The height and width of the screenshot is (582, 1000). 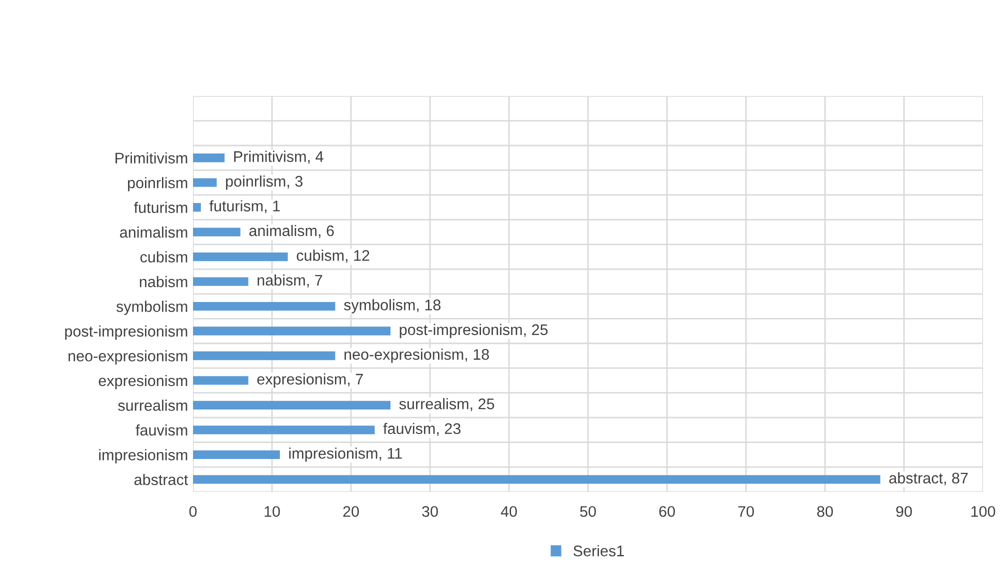 I want to click on data-label: neo-expresionism, 18, so click(x=416, y=355).